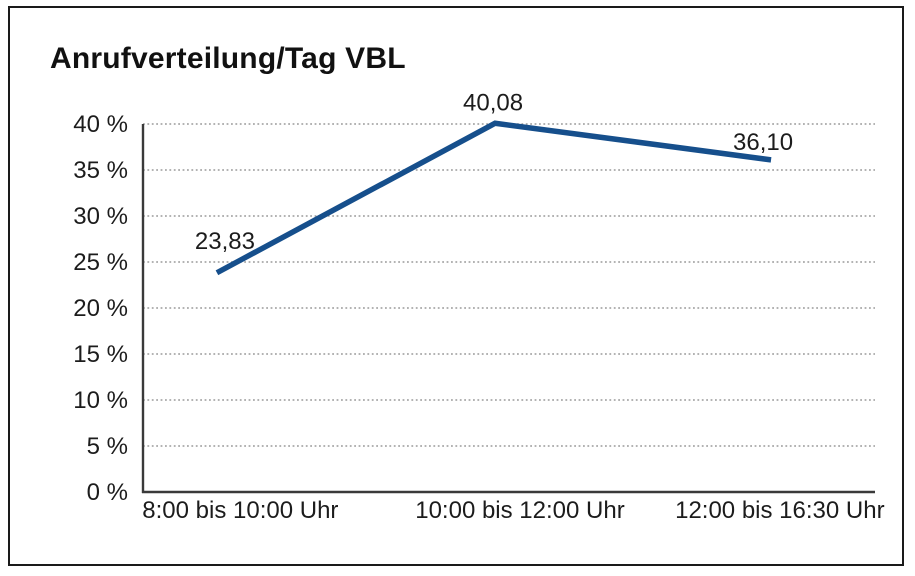  What do you see at coordinates (493, 102) in the screenshot?
I see `data-point-label: 40,08` at bounding box center [493, 102].